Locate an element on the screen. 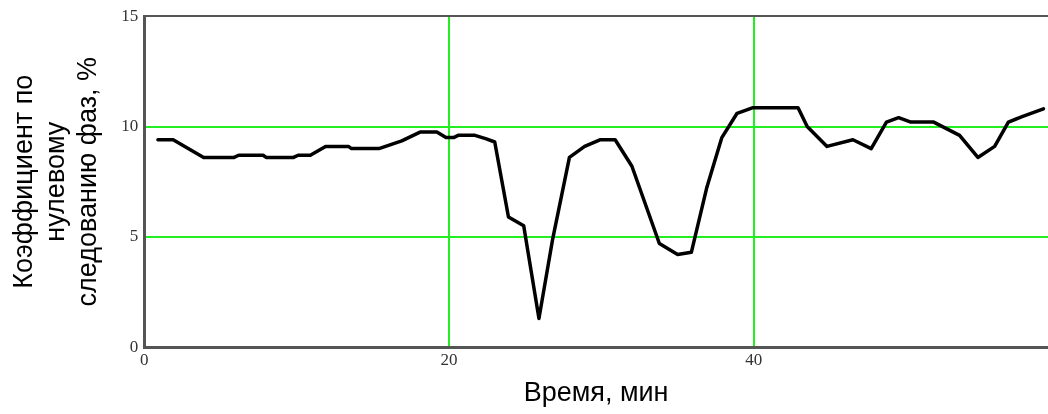 This screenshot has height=414, width=1048. x-axis-title: Время, мин is located at coordinates (596, 392).